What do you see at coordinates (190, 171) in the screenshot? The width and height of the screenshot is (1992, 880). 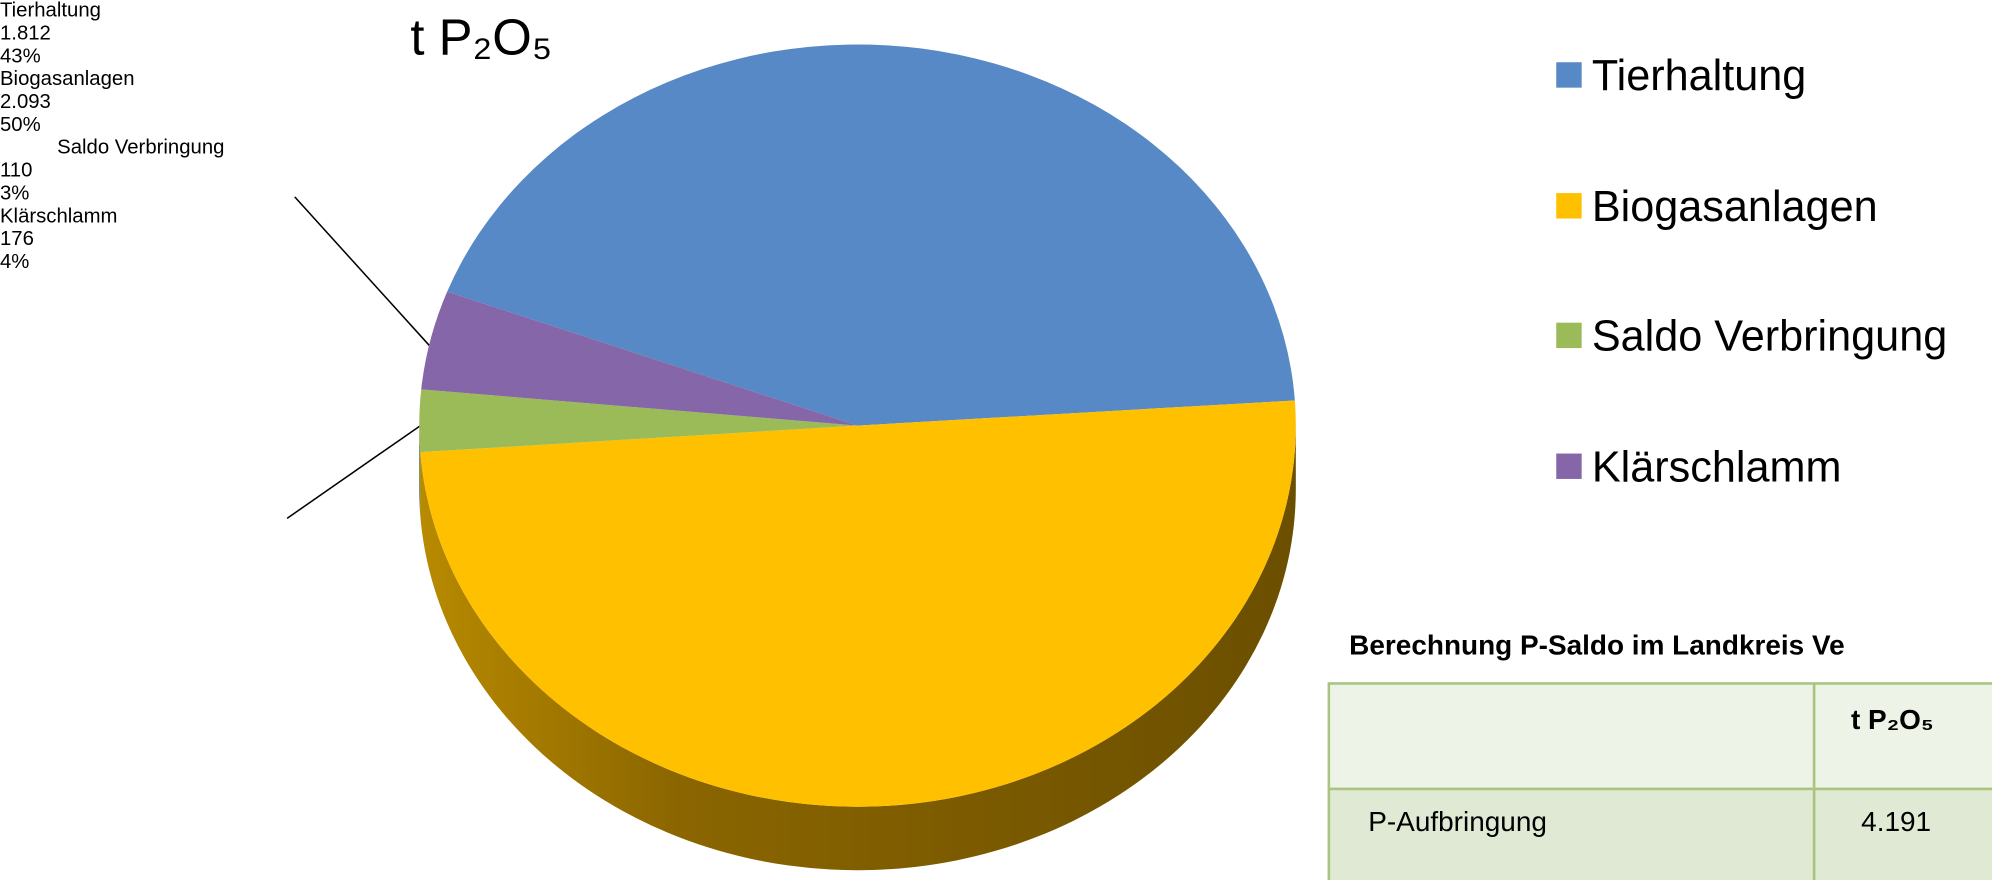 I see `data-label: Saldo Verbringung 110 3%` at bounding box center [190, 171].